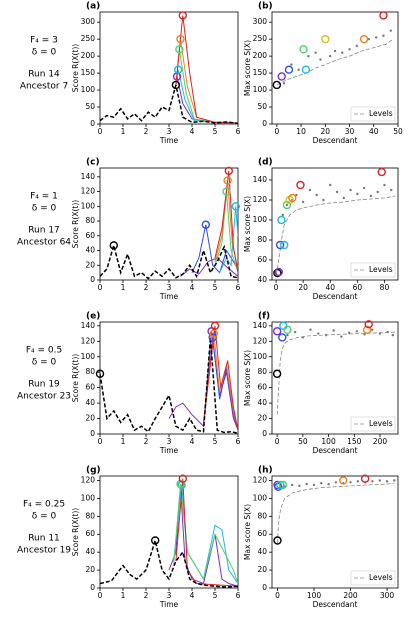 The width and height of the screenshot is (419, 620). I want to click on x-tick-label: 60, so click(358, 287).